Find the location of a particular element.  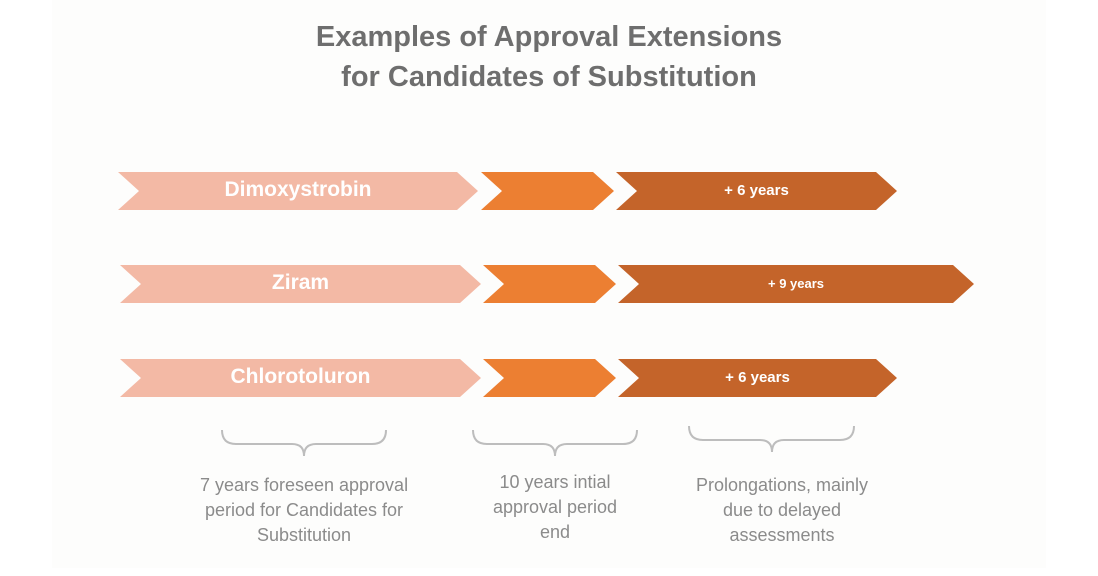

initial-period-arrow-ziram is located at coordinates (549, 284).